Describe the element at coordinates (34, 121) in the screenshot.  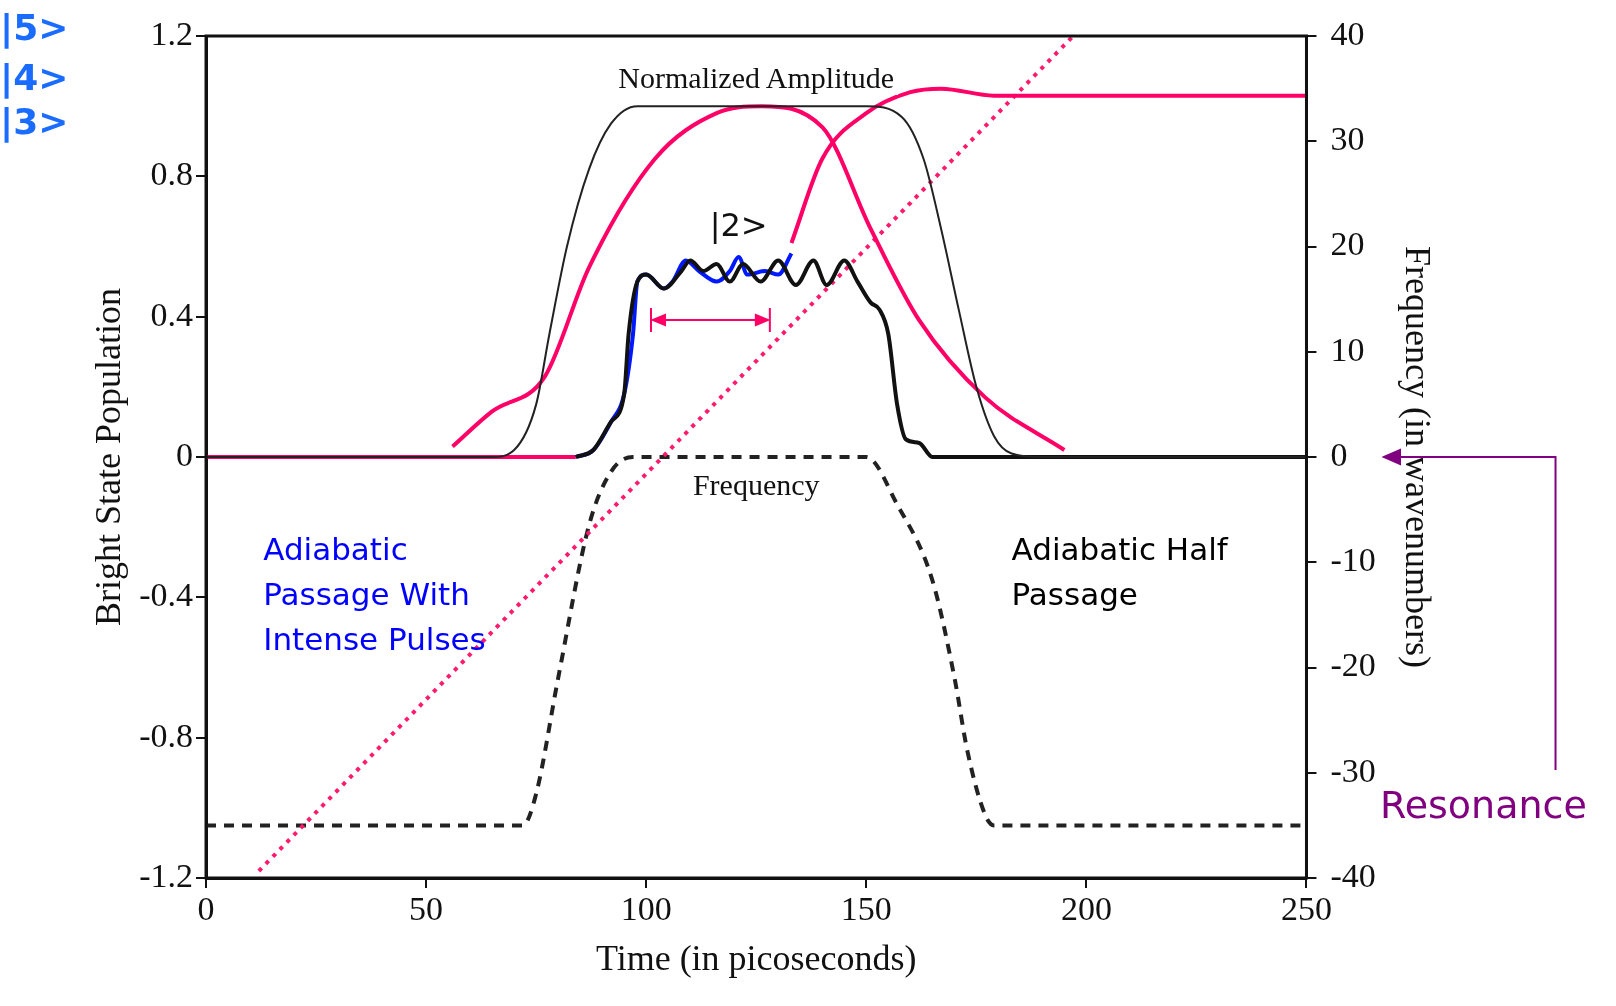
I see `text: |3>` at that location.